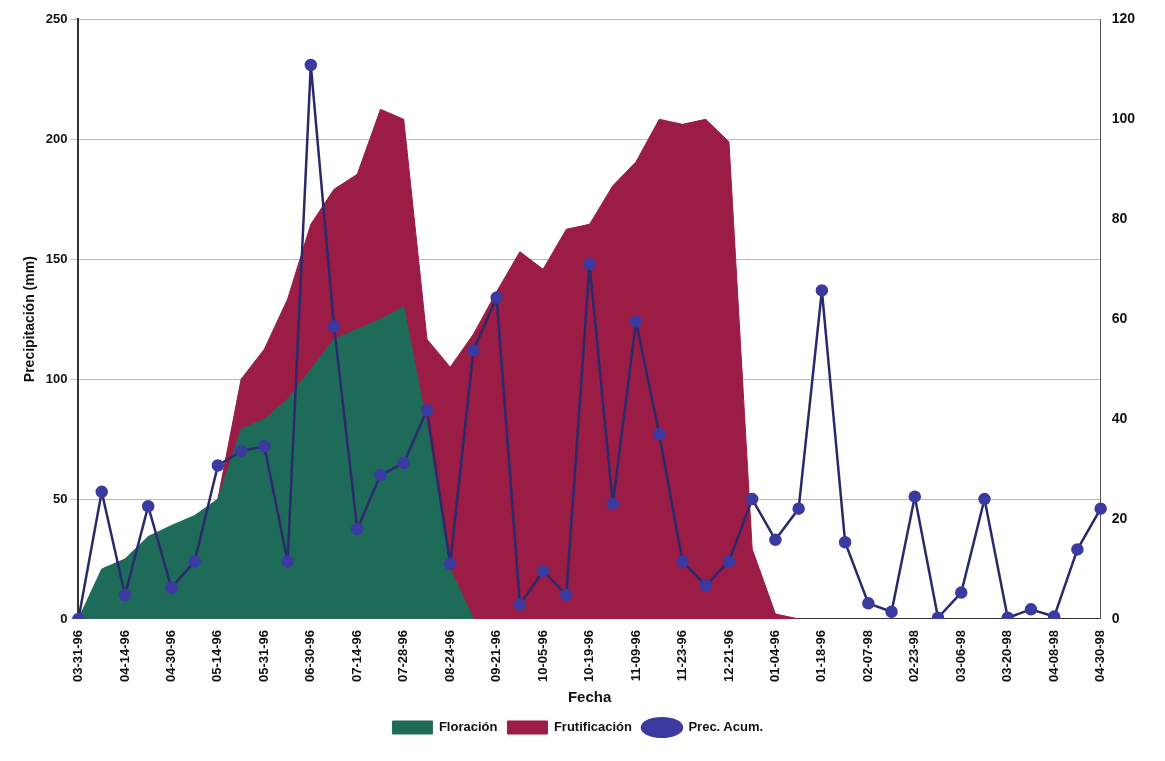 Image resolution: width=1165 pixels, height=761 pixels. What do you see at coordinates (64, 618) in the screenshot?
I see `y-tick-label: 0` at bounding box center [64, 618].